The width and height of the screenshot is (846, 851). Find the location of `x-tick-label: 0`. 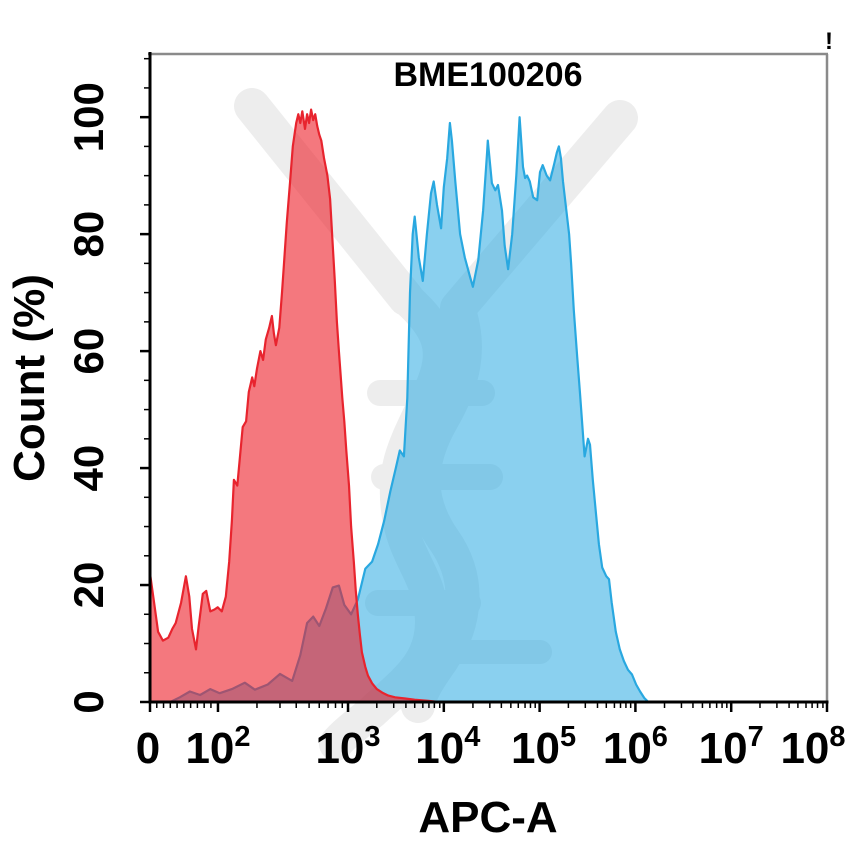

x-tick-label: 0 is located at coordinates (148, 748).